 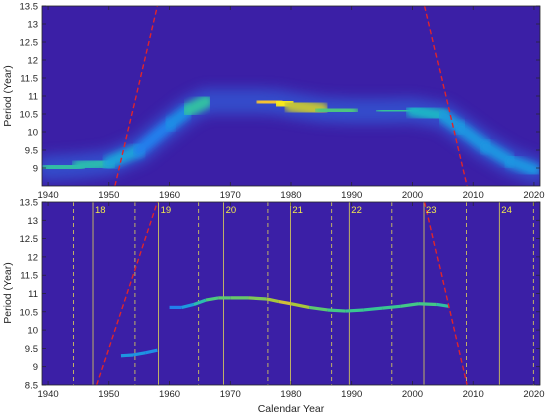 What do you see at coordinates (285, 327) in the screenshot?
I see `bottom-ridge` at bounding box center [285, 327].